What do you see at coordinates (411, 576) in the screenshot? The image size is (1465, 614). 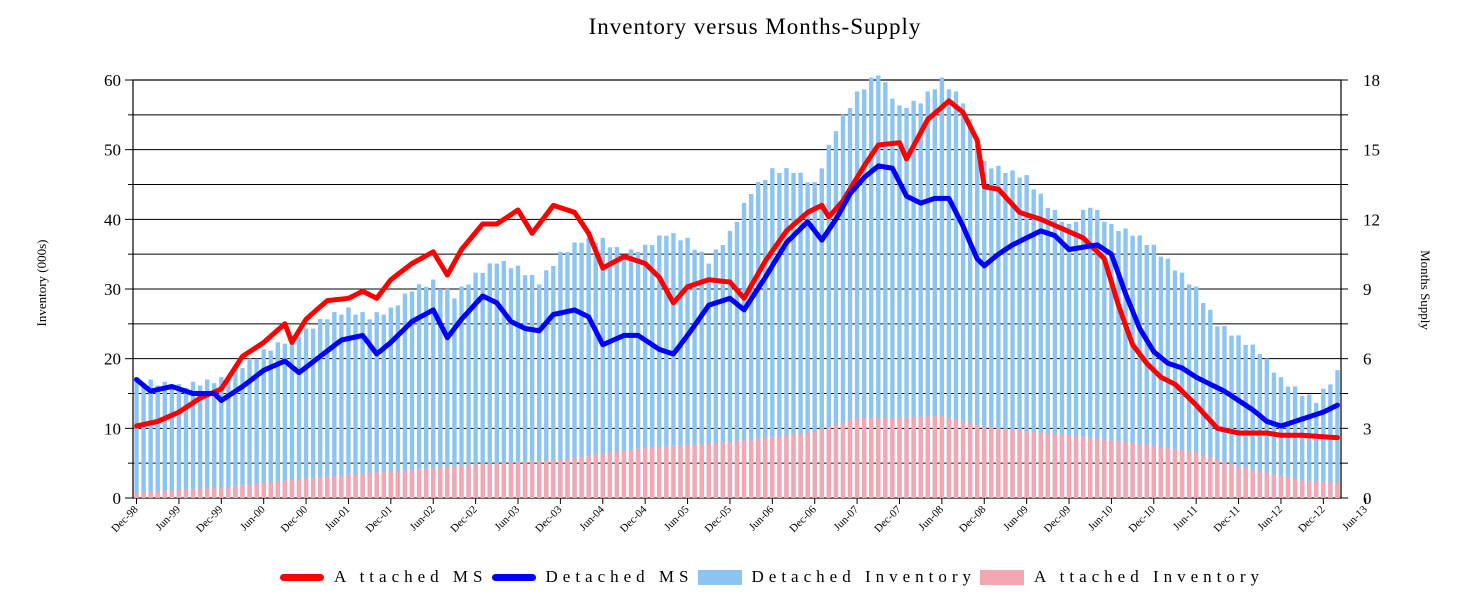 I see `legend-label-attached-ms: A ttached MS` at bounding box center [411, 576].